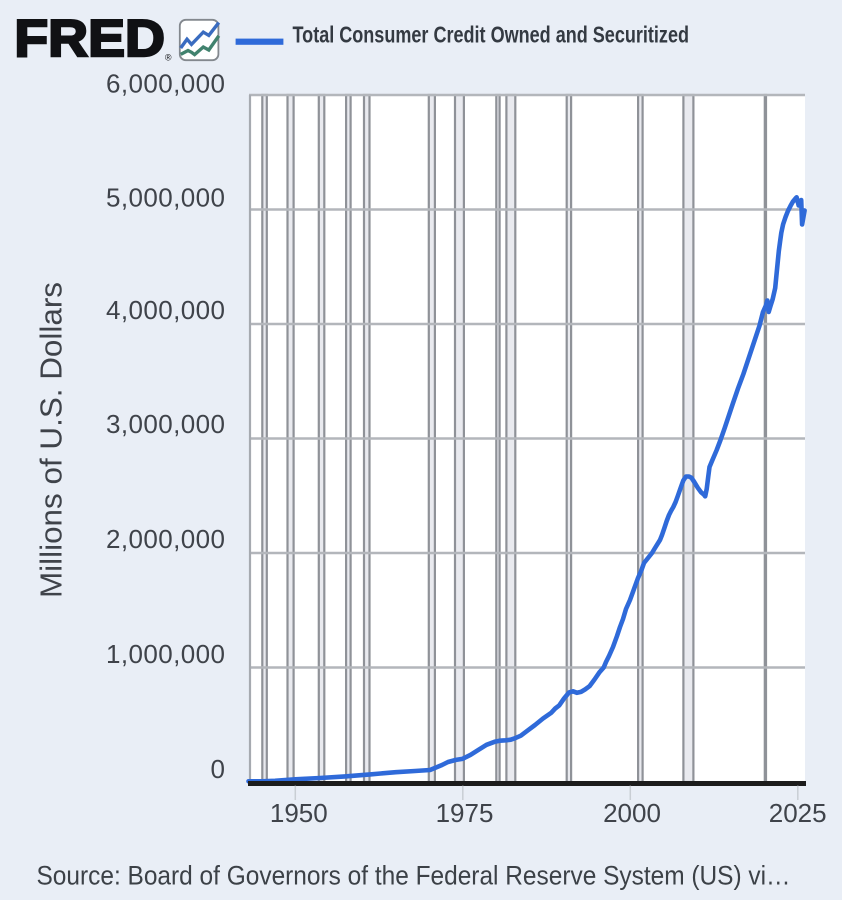  What do you see at coordinates (165, 84) in the screenshot?
I see `svg-text: 6,000,000` at bounding box center [165, 84].